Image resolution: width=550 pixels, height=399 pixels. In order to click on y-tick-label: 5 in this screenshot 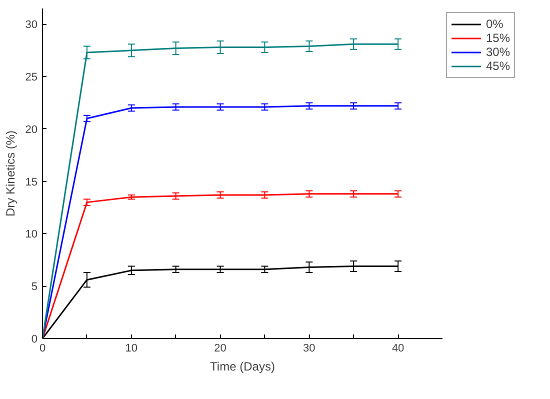, I will do `click(34, 287)`.